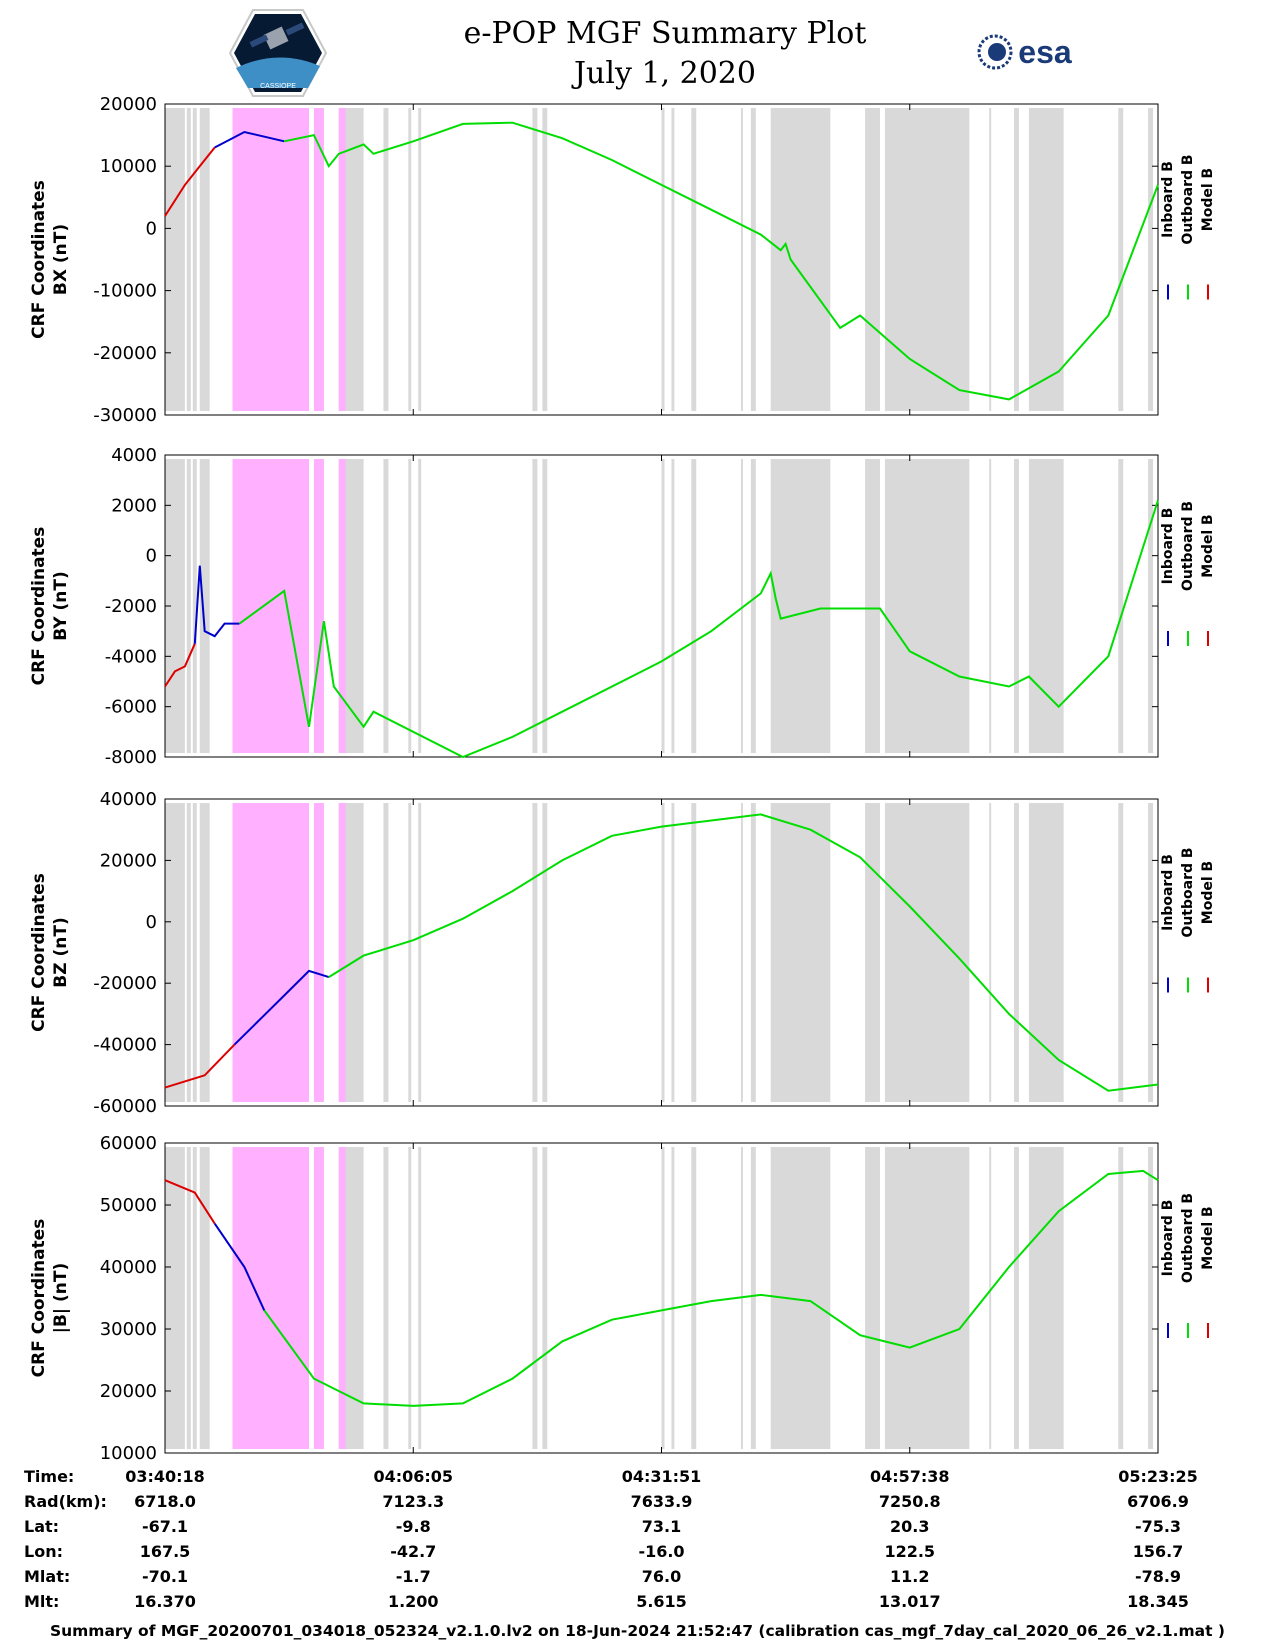 The height and width of the screenshot is (1650, 1275). Describe the element at coordinates (165, 1501) in the screenshot. I see `ephem-value: 6718.0` at that location.